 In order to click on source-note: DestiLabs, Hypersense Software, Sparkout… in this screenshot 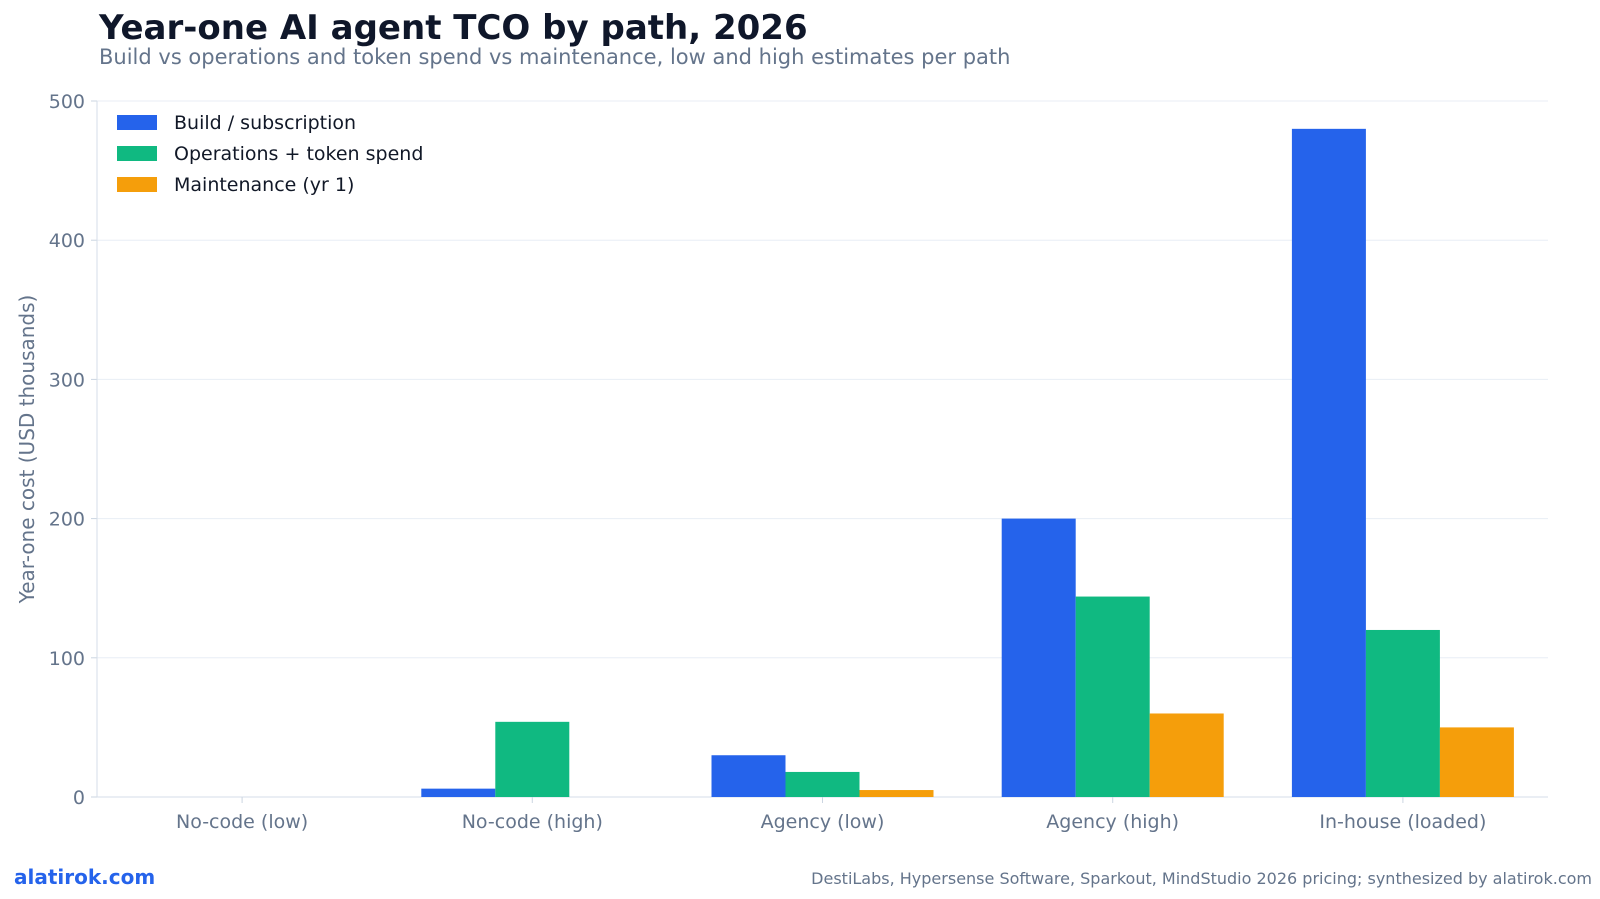, I will do `click(1201, 878)`.